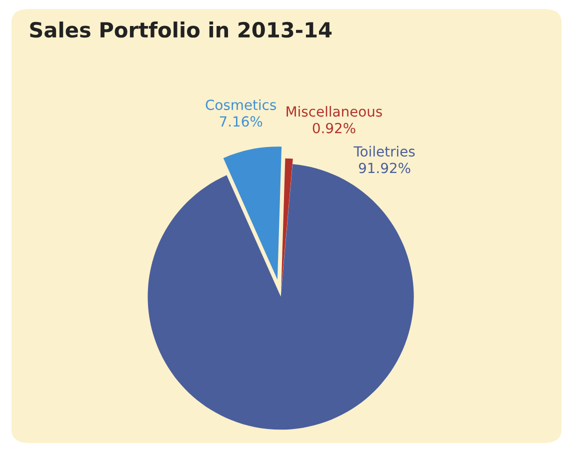 The width and height of the screenshot is (573, 452). What do you see at coordinates (384, 151) in the screenshot?
I see `slice-label: Toiletries` at bounding box center [384, 151].